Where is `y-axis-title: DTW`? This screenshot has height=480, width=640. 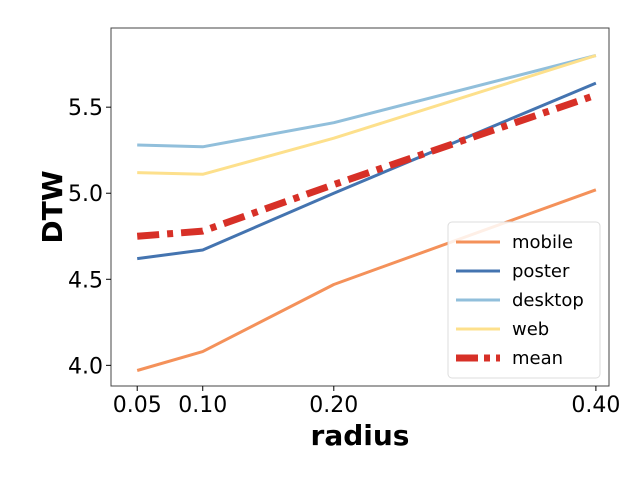
y-axis-title: DTW is located at coordinates (52, 206).